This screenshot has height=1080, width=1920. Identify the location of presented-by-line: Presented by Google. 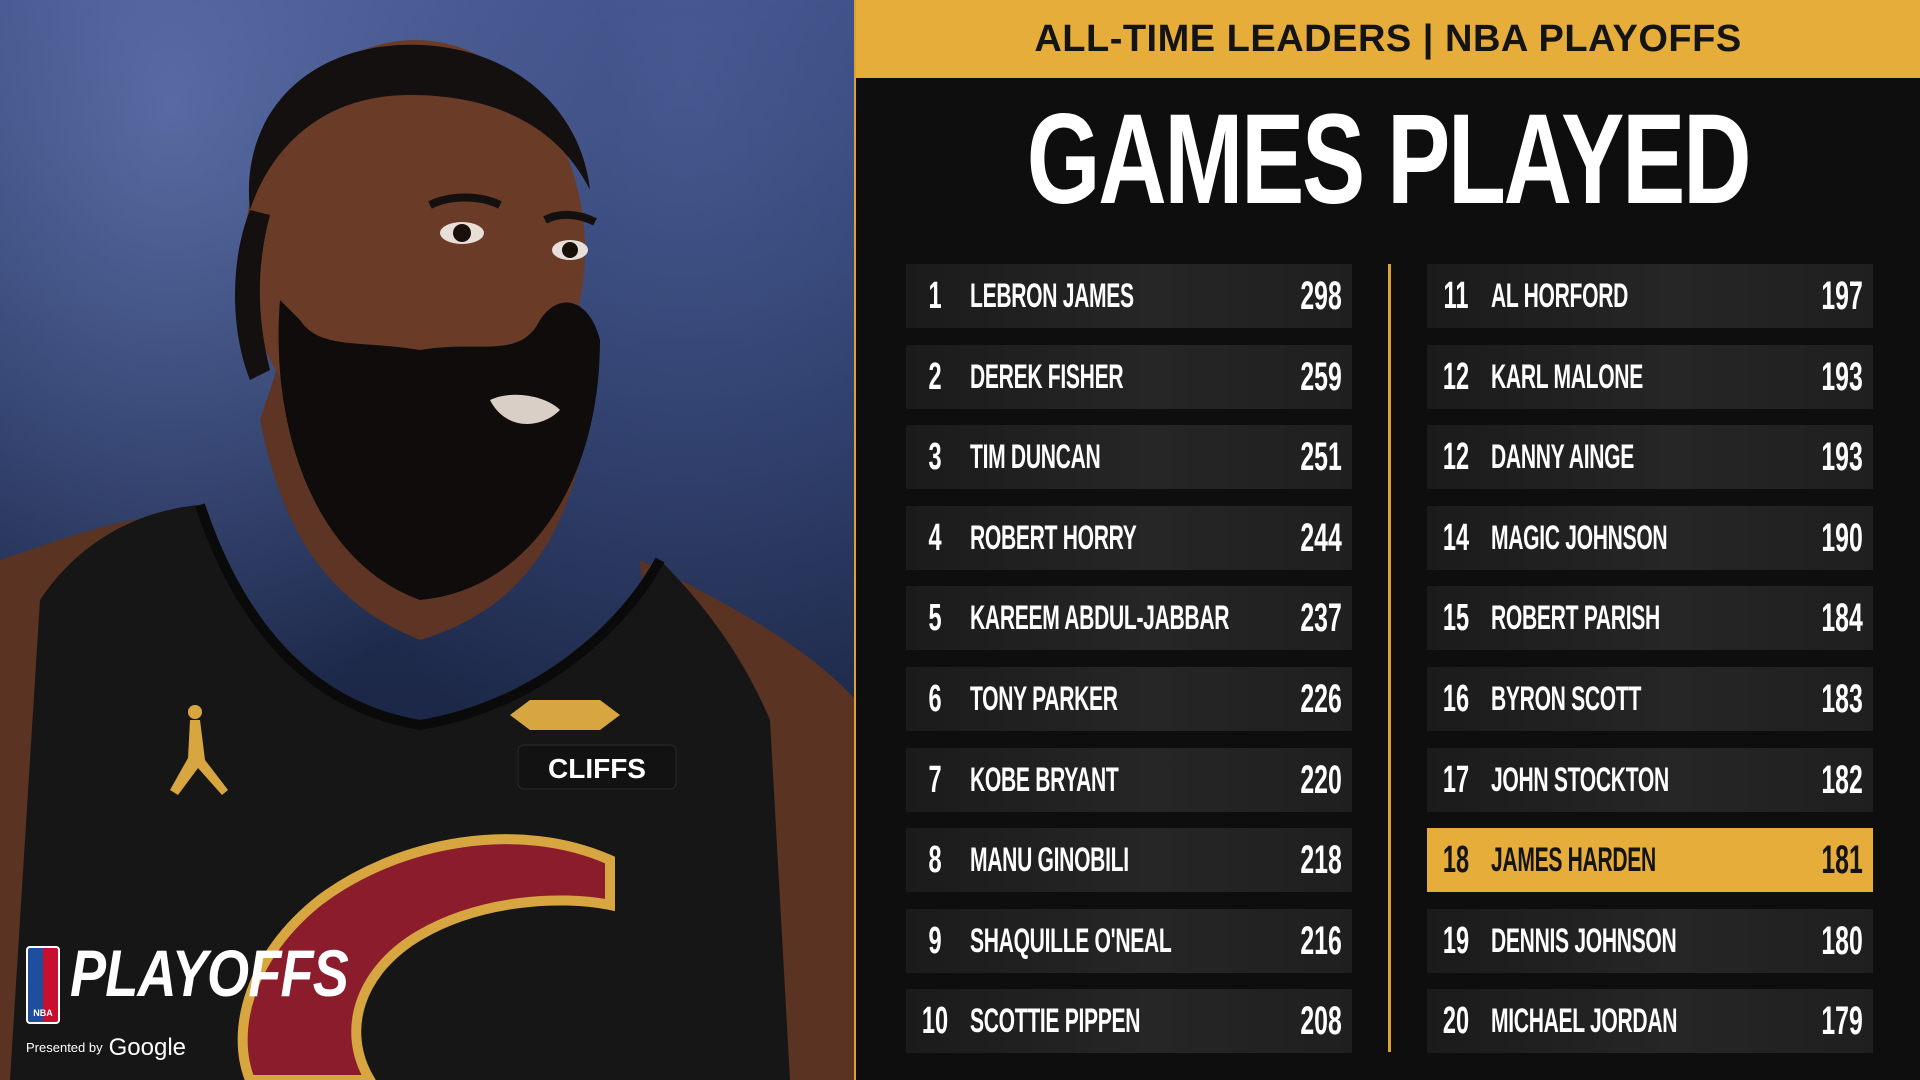
(106, 1048).